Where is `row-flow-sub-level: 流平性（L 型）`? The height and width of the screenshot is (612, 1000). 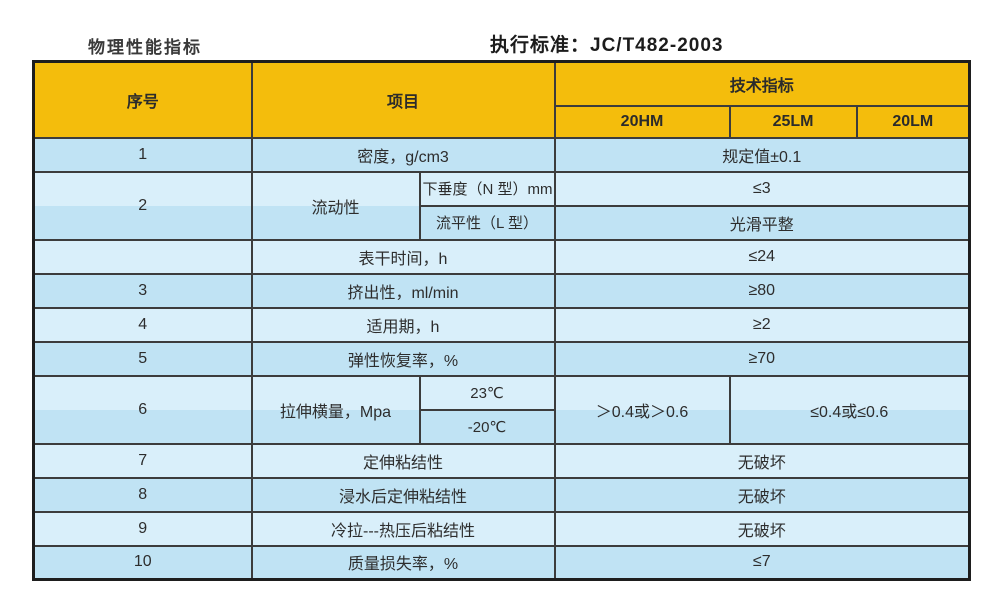 row-flow-sub-level: 流平性（L 型） is located at coordinates (487, 222).